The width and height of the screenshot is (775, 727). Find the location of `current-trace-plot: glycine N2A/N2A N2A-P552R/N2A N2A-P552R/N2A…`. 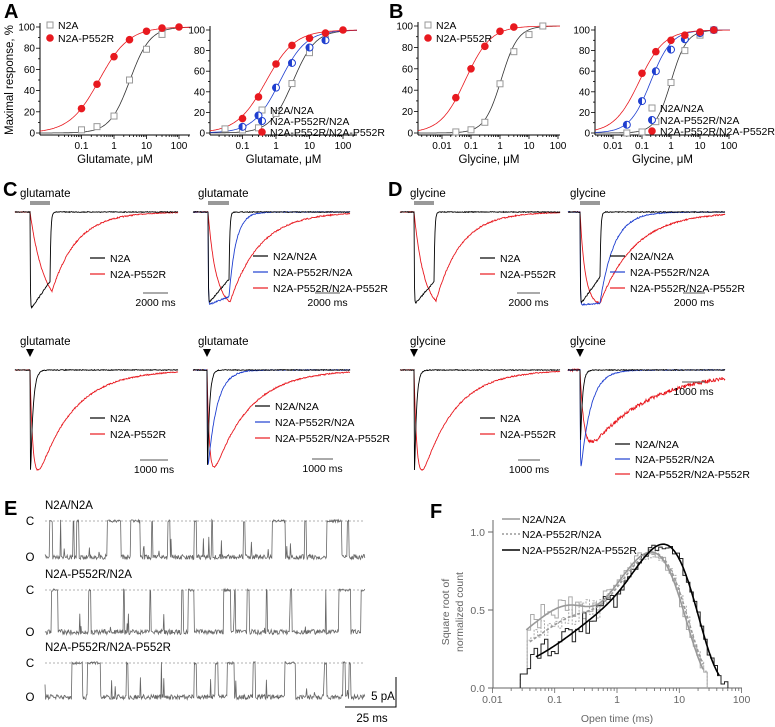

current-trace-plot: glycine N2A/N2A N2A-P552R/N2A N2A-P552R/N2A… is located at coordinates (656, 248).